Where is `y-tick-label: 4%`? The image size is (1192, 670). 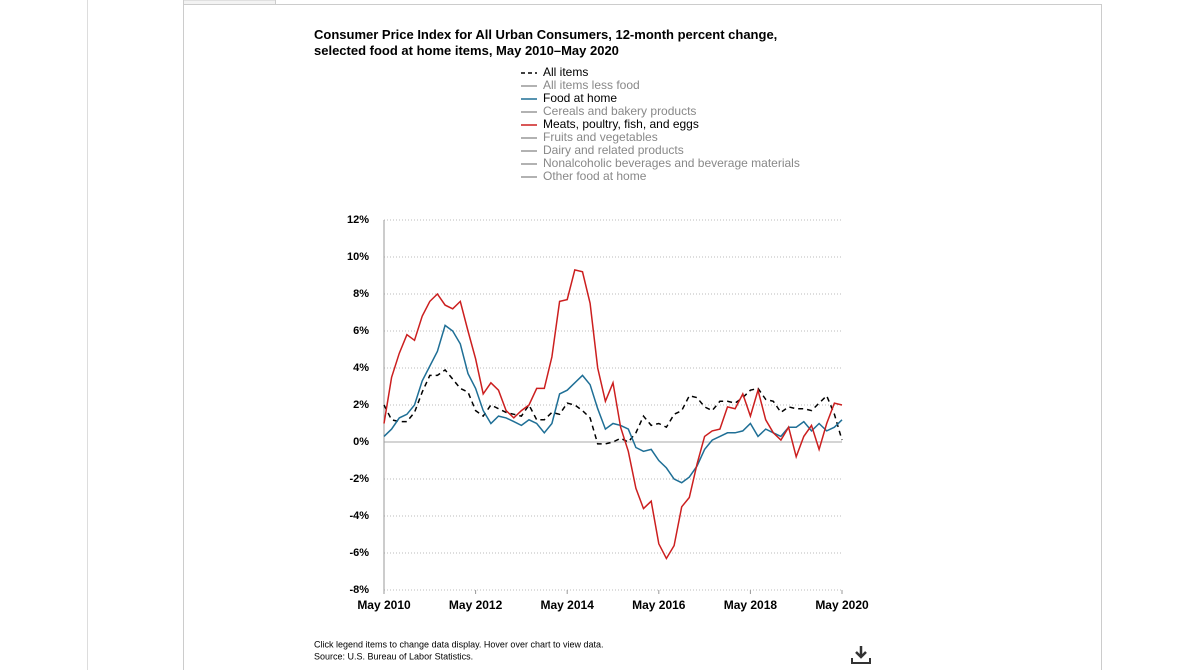 y-tick-label: 4% is located at coordinates (361, 368).